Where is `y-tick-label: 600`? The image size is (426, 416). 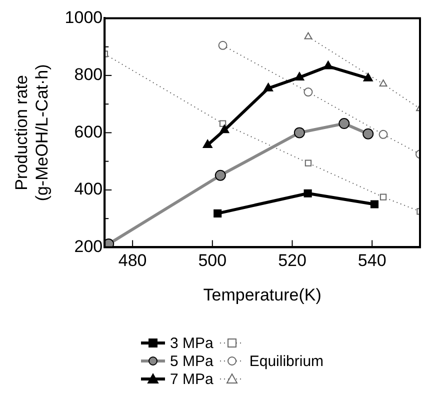 y-tick-label: 600 is located at coordinates (88, 132).